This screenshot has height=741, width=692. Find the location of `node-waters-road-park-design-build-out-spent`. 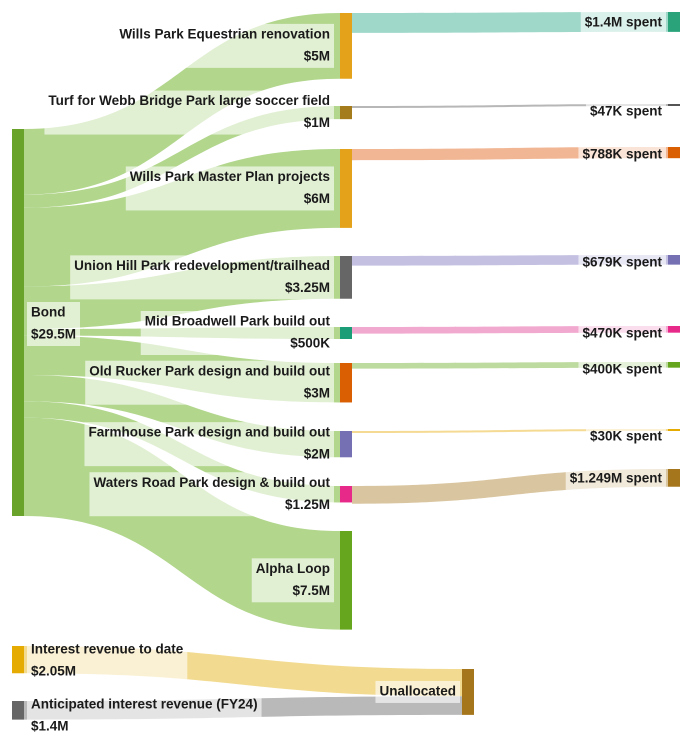

node-waters-road-park-design-build-out-spent is located at coordinates (674, 478).